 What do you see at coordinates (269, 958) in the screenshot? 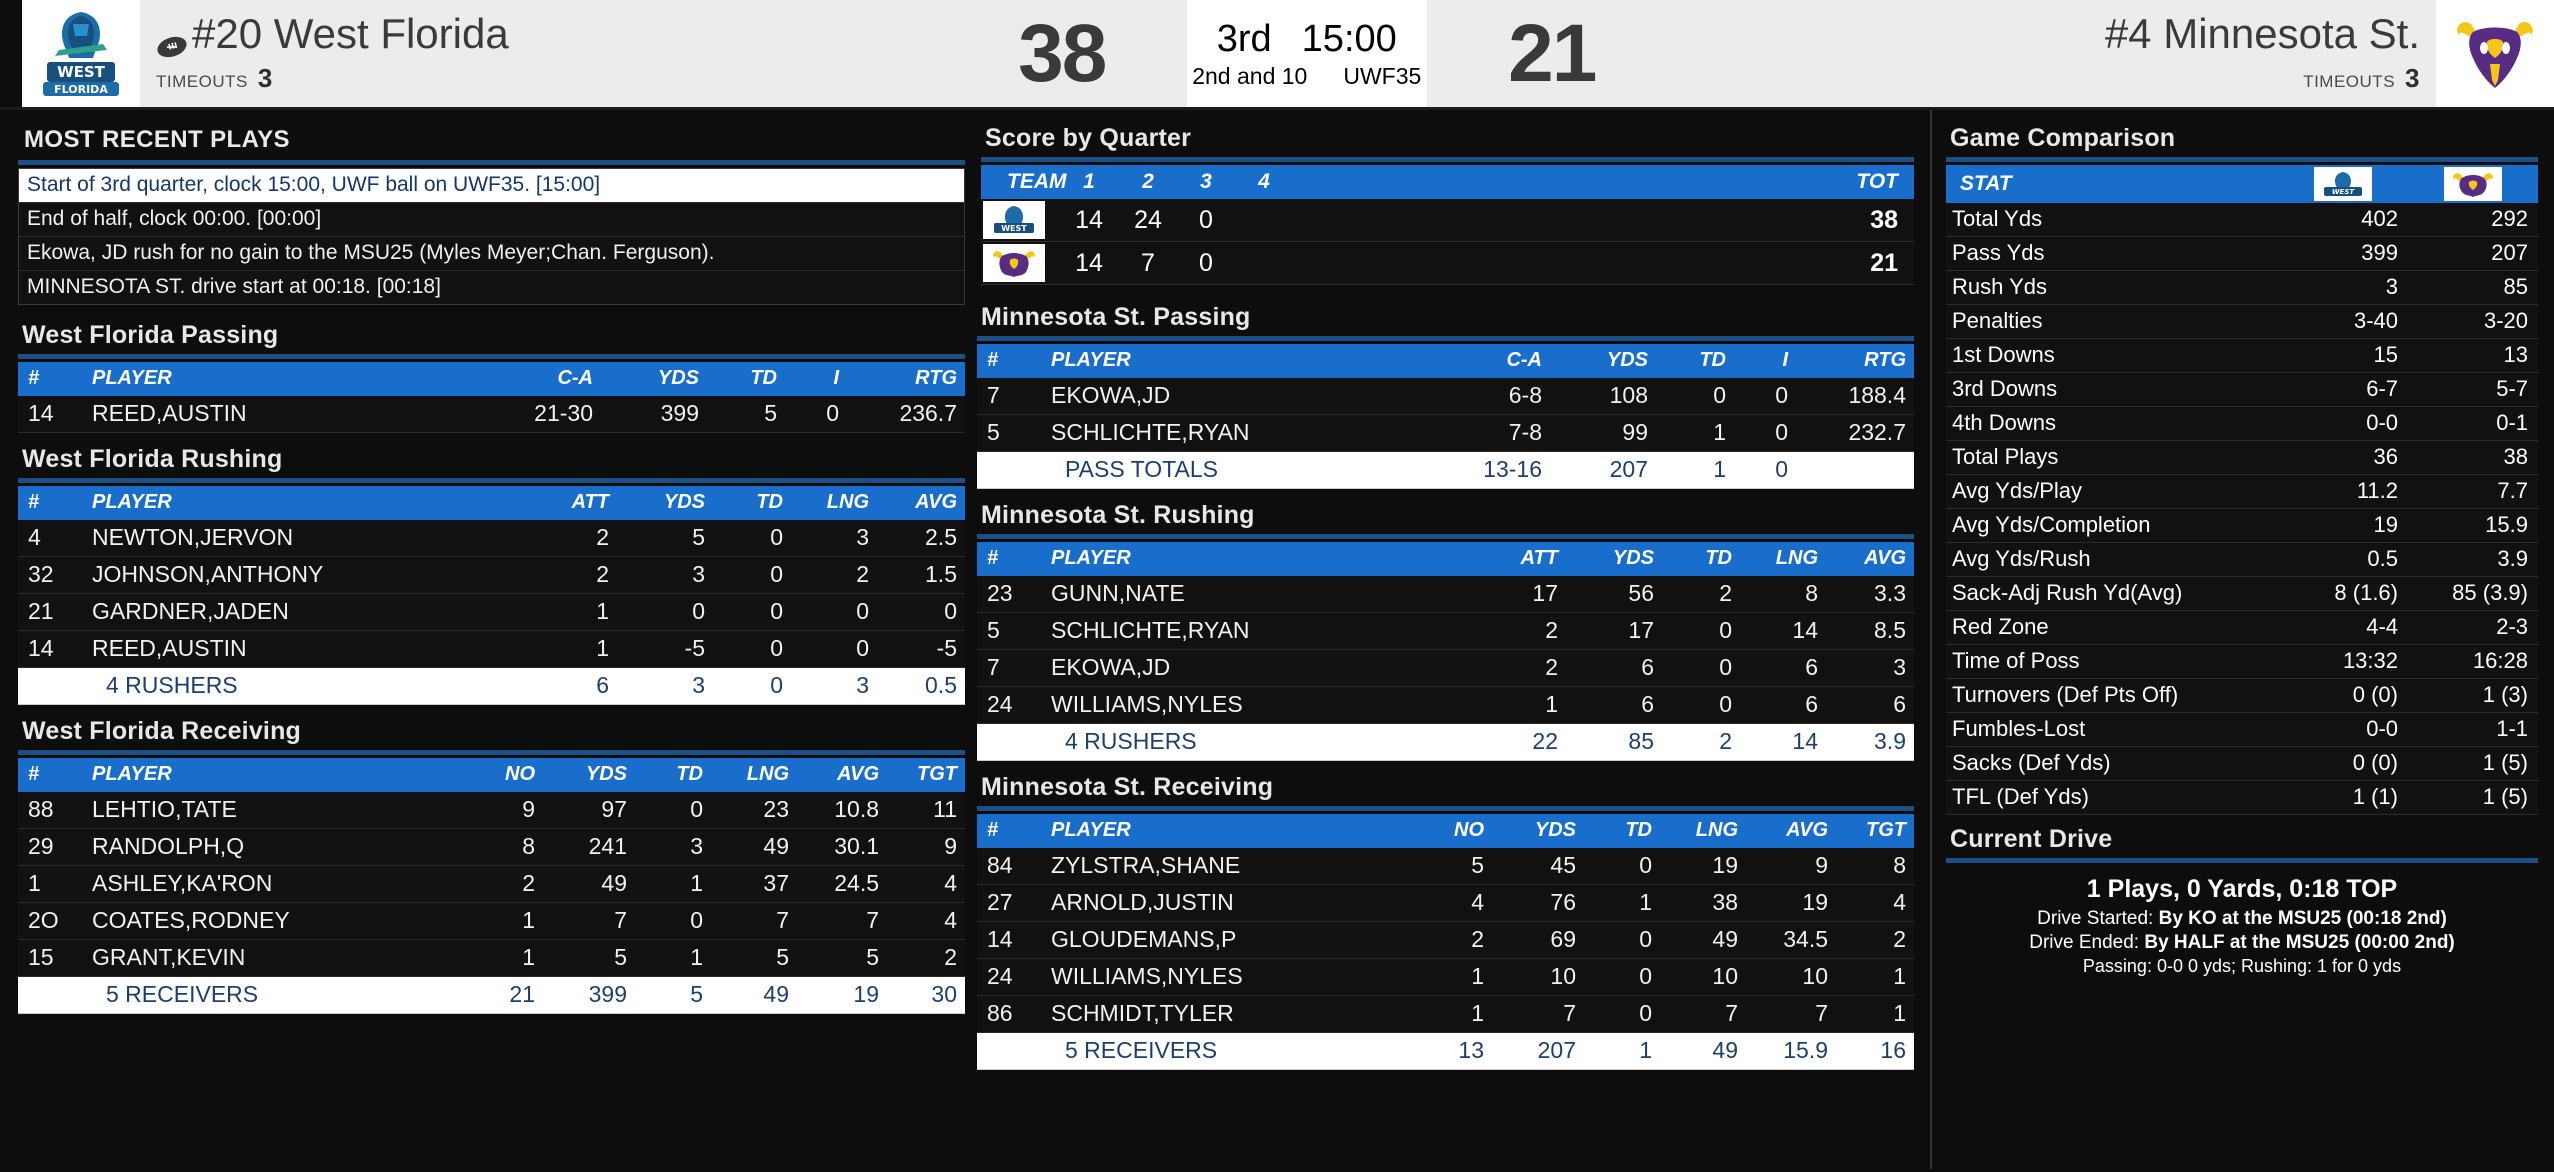
I see `cell-player: GRANT,KEVIN` at bounding box center [269, 958].